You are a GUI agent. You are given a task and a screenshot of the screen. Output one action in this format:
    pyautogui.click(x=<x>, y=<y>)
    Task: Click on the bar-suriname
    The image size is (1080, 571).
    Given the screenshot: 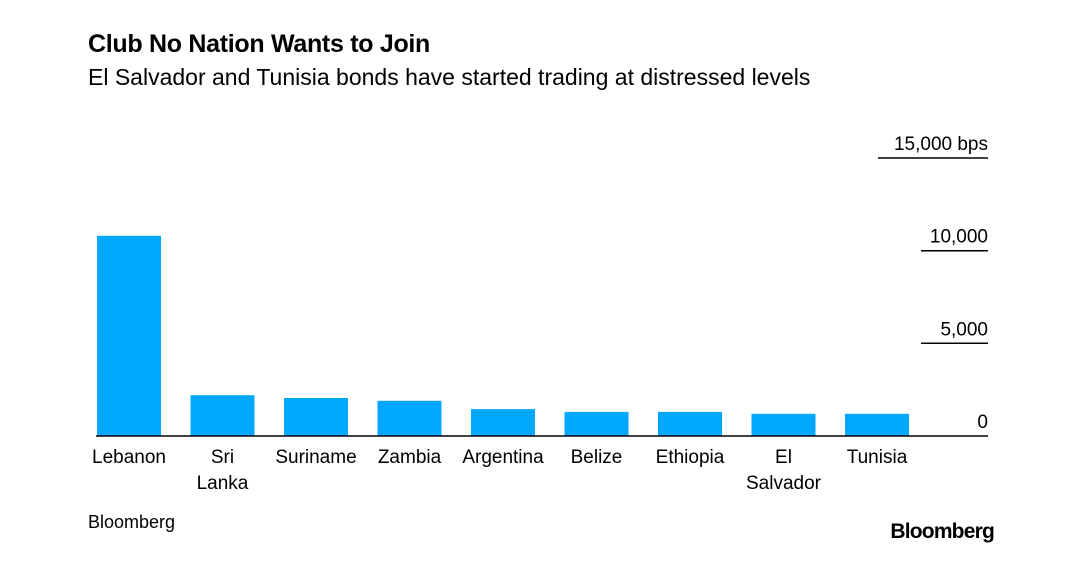 What is the action you would take?
    pyautogui.click(x=316, y=417)
    